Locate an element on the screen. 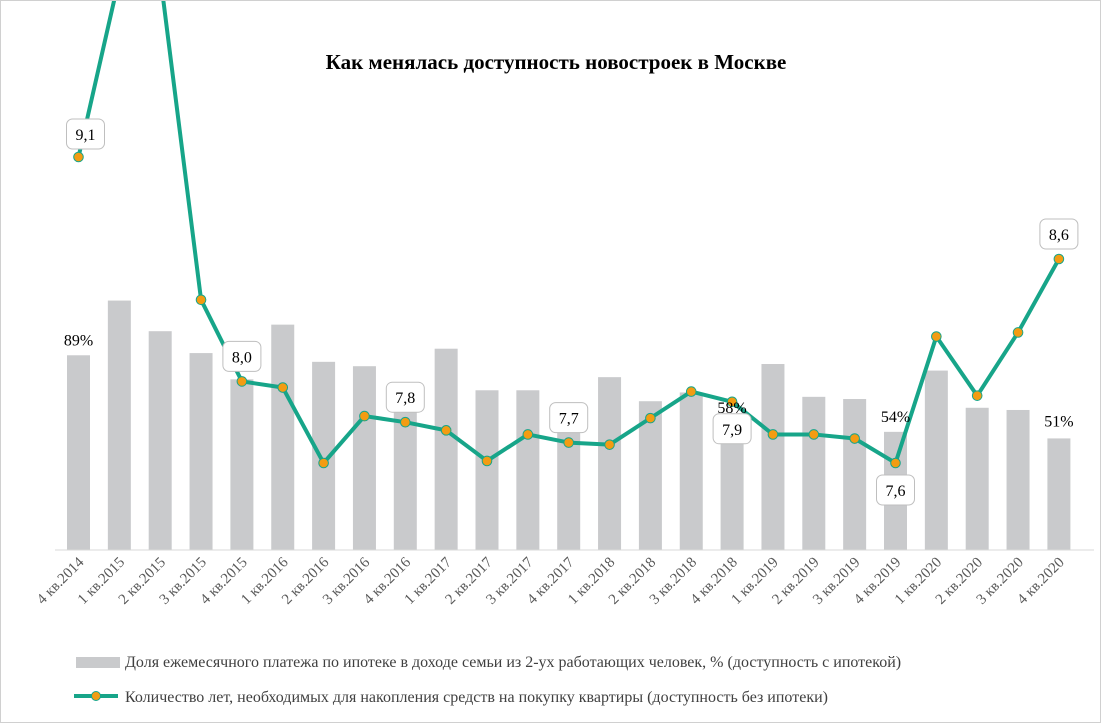  line-data-label: 7,6 is located at coordinates (896, 491).